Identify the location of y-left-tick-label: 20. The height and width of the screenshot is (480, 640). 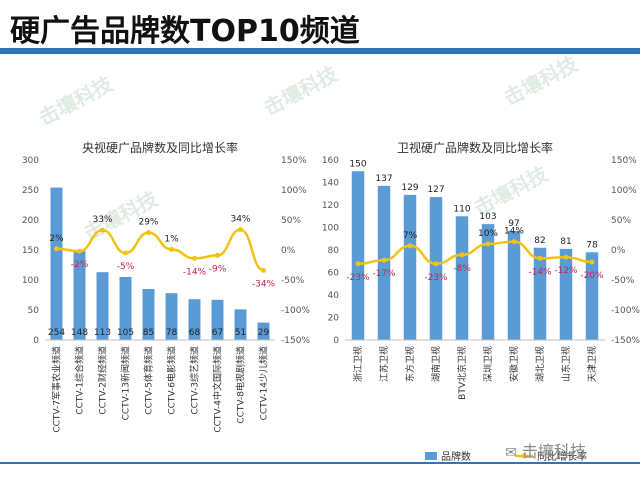
(334, 319).